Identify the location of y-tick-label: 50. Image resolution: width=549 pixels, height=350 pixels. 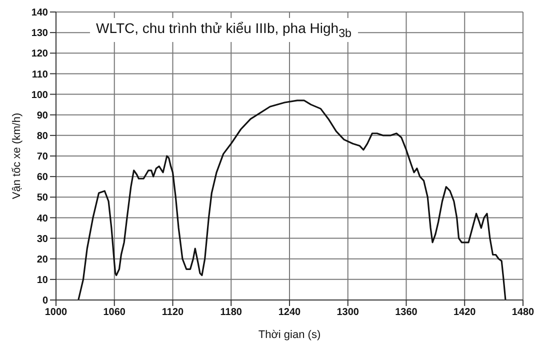
(42, 198).